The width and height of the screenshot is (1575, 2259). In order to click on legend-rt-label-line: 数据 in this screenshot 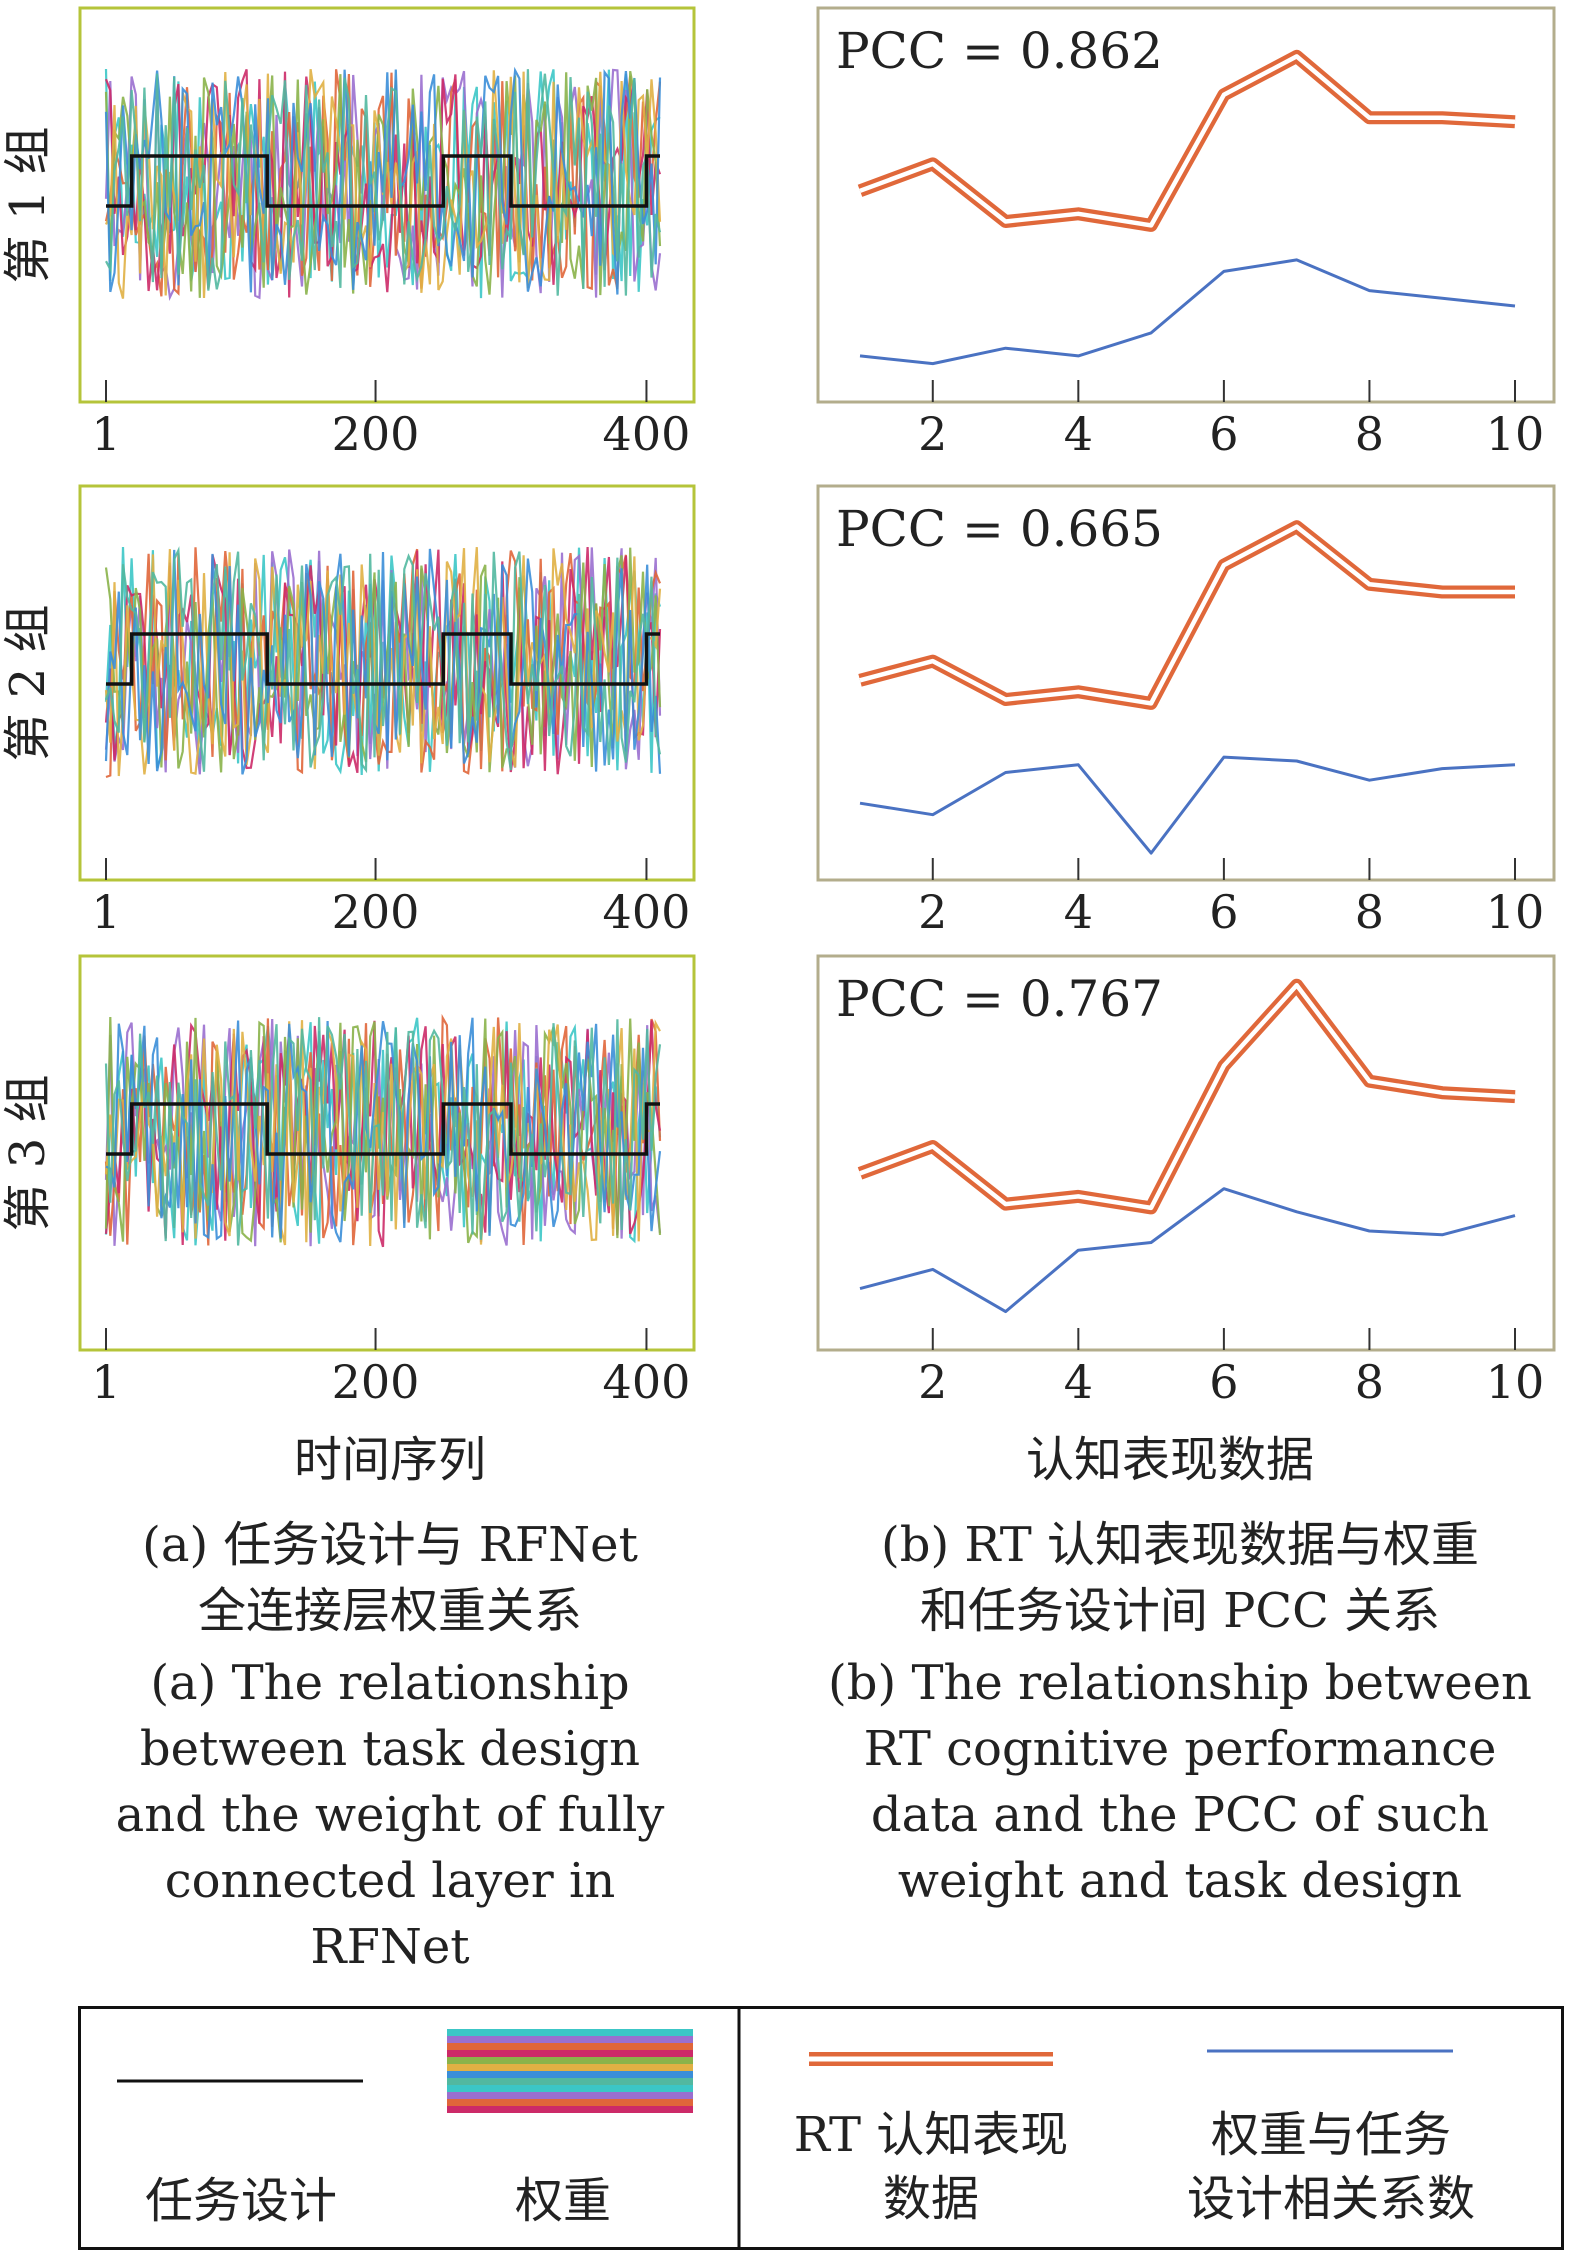, I will do `click(930, 2199)`.